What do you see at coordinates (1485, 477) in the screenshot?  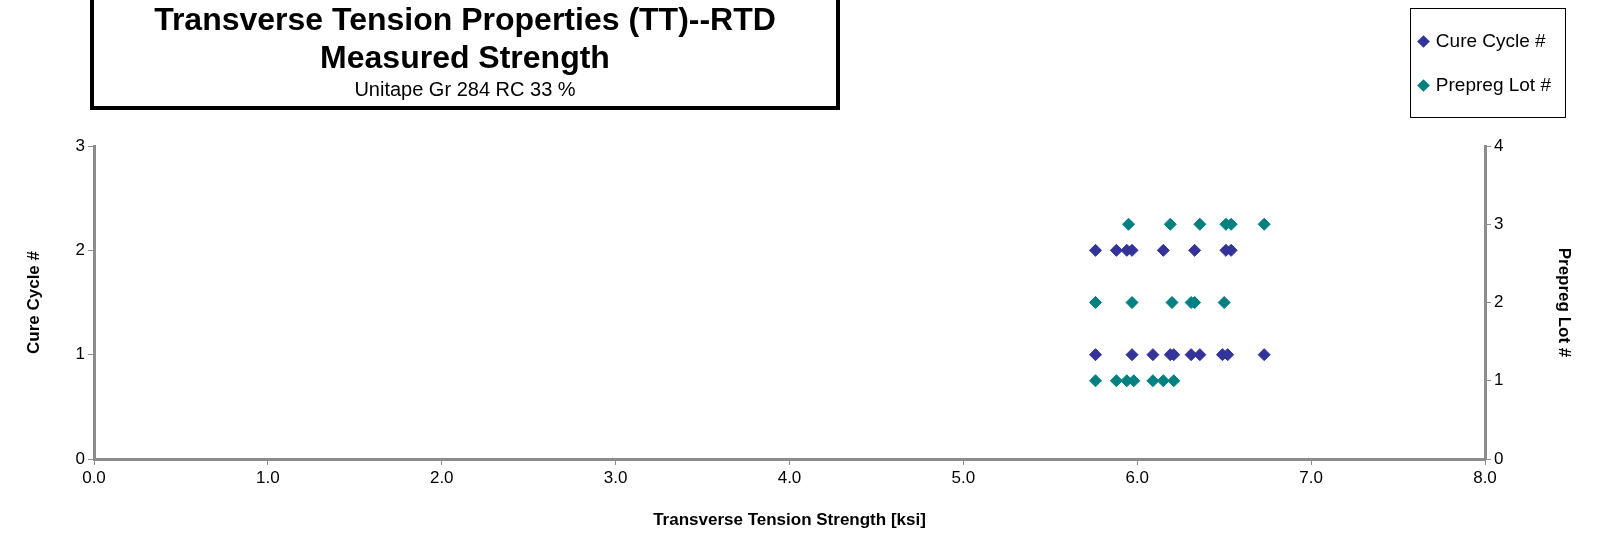 I see `x-tick-label: 8.0` at bounding box center [1485, 477].